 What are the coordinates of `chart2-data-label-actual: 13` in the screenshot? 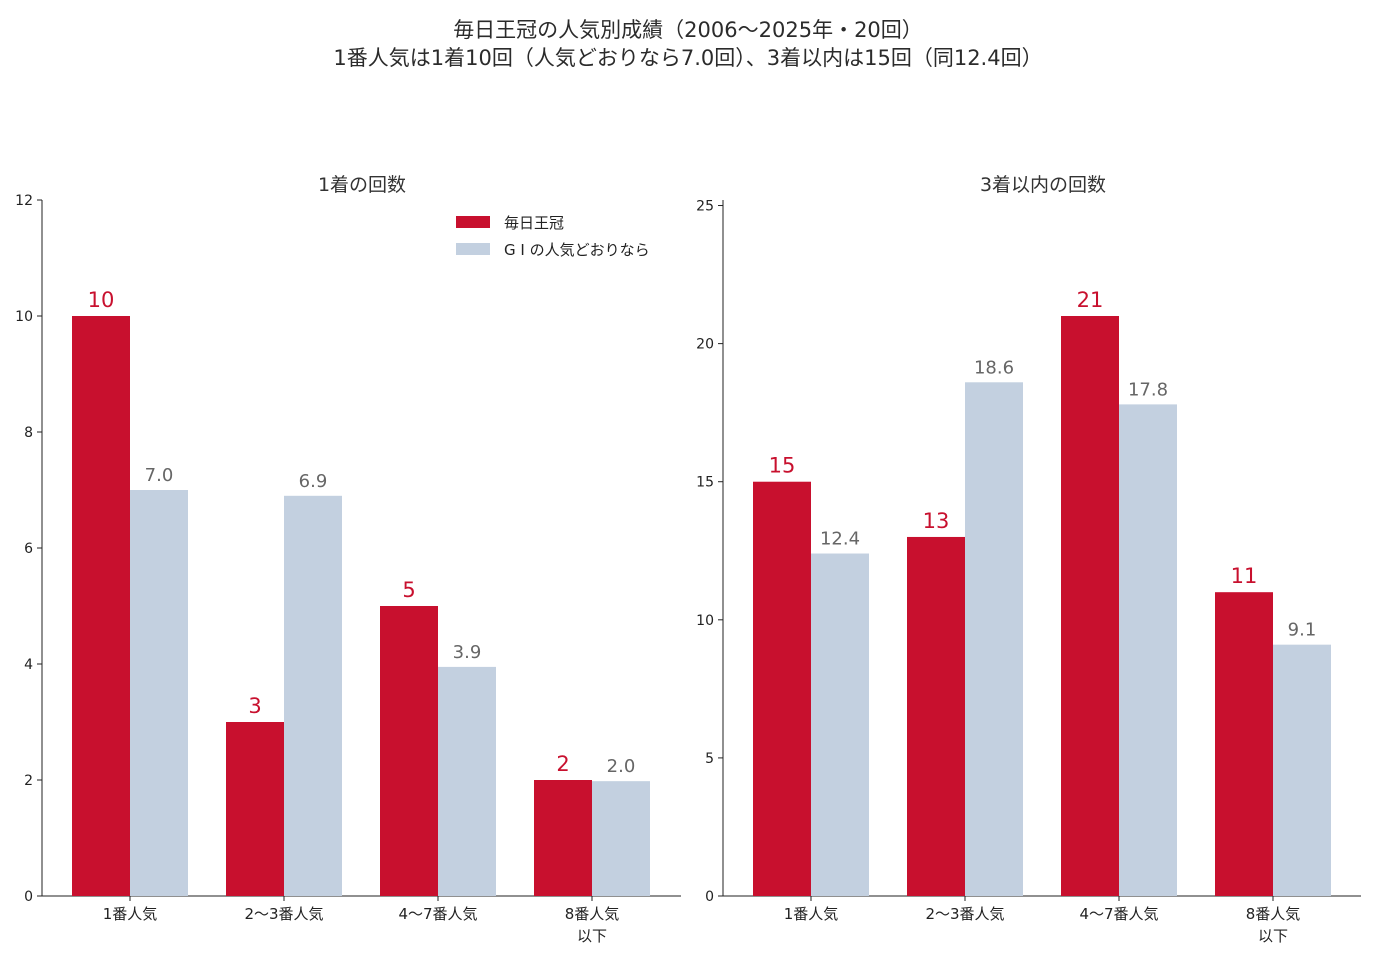 It's located at (936, 521).